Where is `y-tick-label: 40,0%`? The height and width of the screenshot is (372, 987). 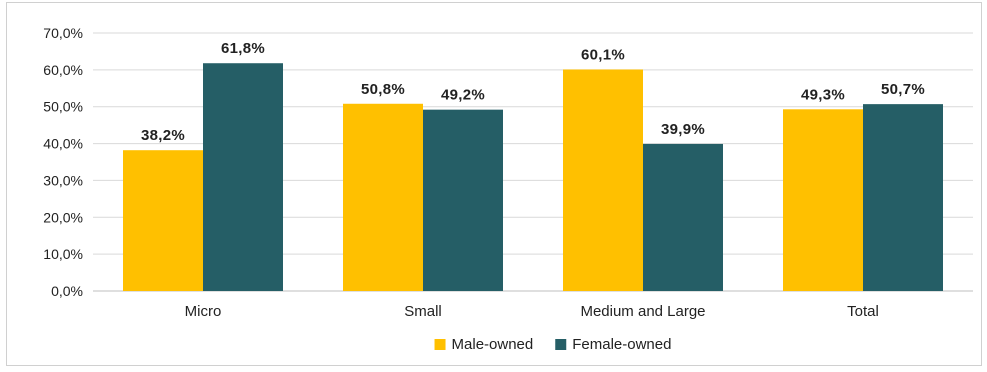 y-tick-label: 40,0% is located at coordinates (63, 144).